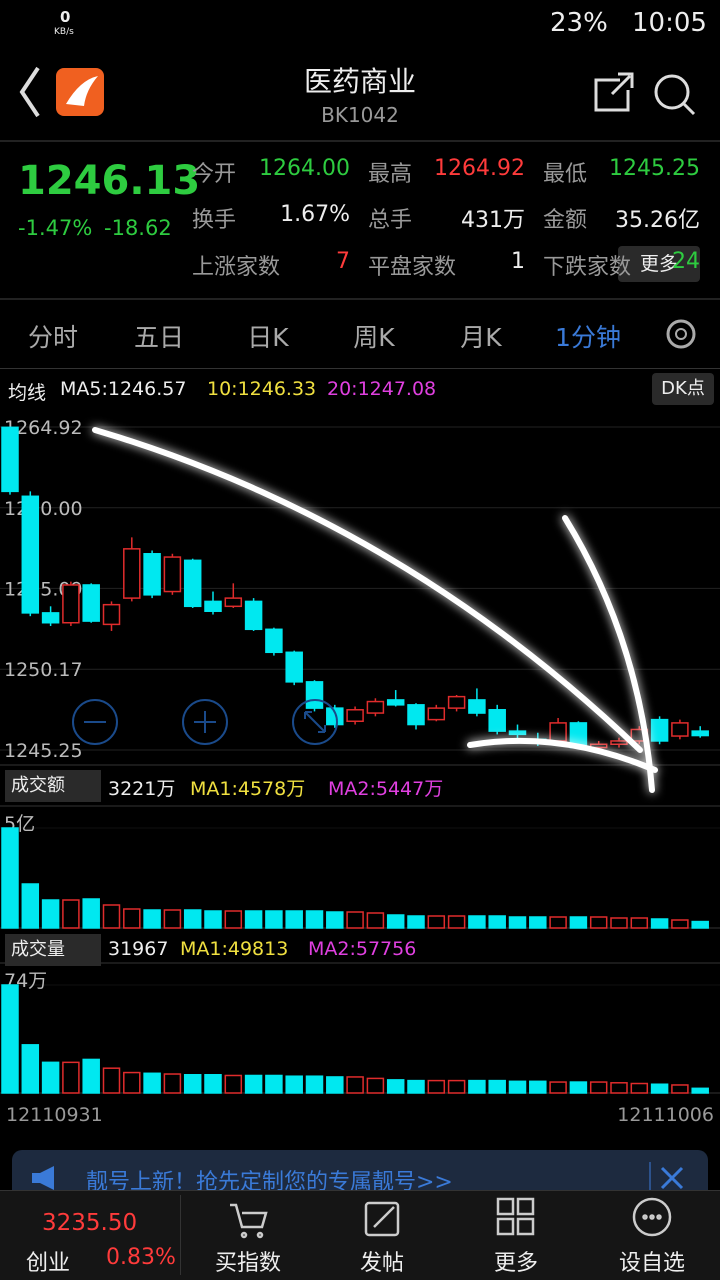 The width and height of the screenshot is (720, 1280). What do you see at coordinates (360, 115) in the screenshot?
I see `nav-code: BK1042` at bounding box center [360, 115].